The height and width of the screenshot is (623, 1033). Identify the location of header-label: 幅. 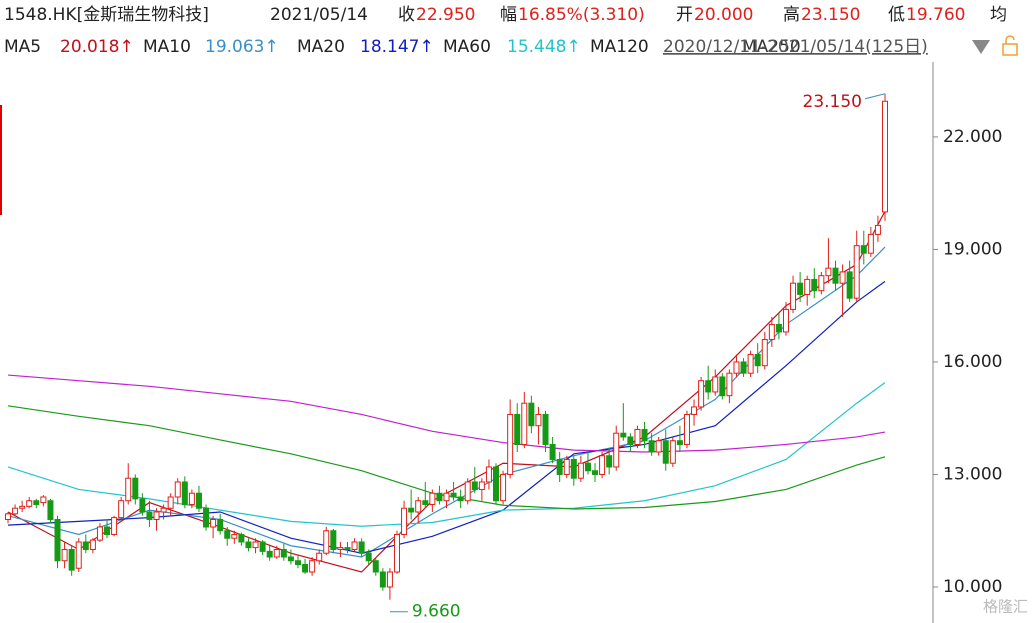
(508, 15).